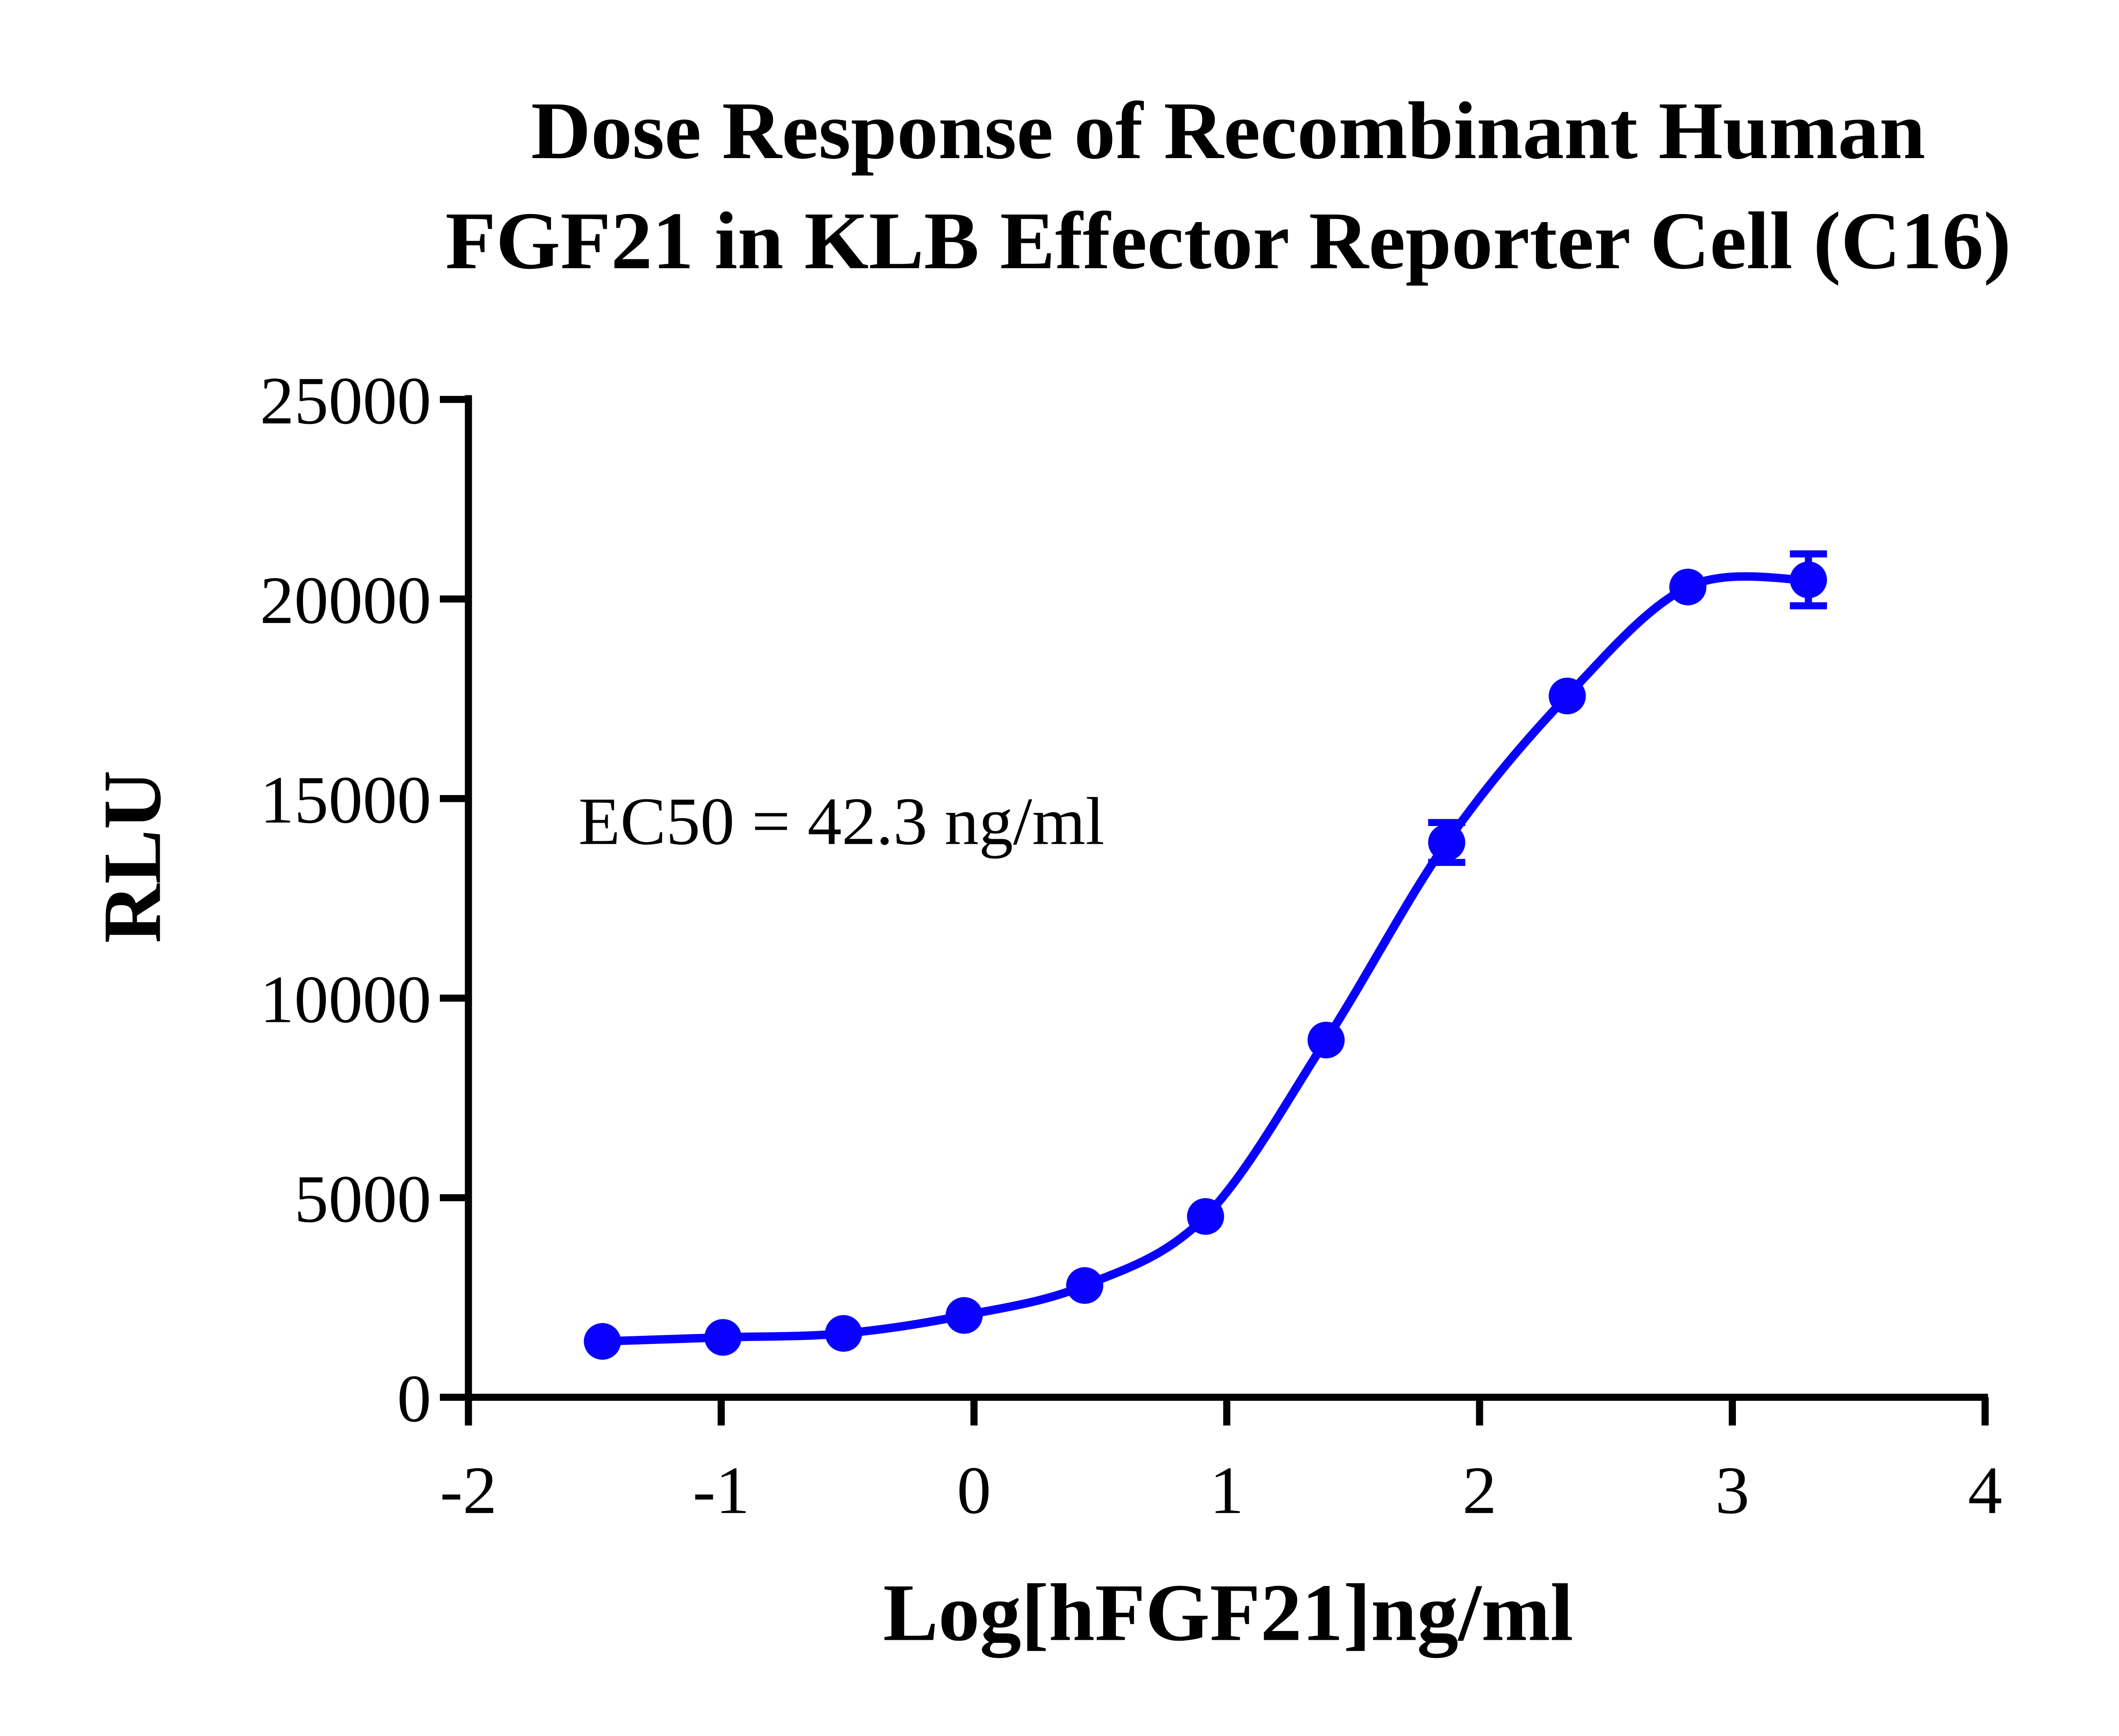  What do you see at coordinates (841, 821) in the screenshot?
I see `annotation: EC50 = 42.3 ng/ml` at bounding box center [841, 821].